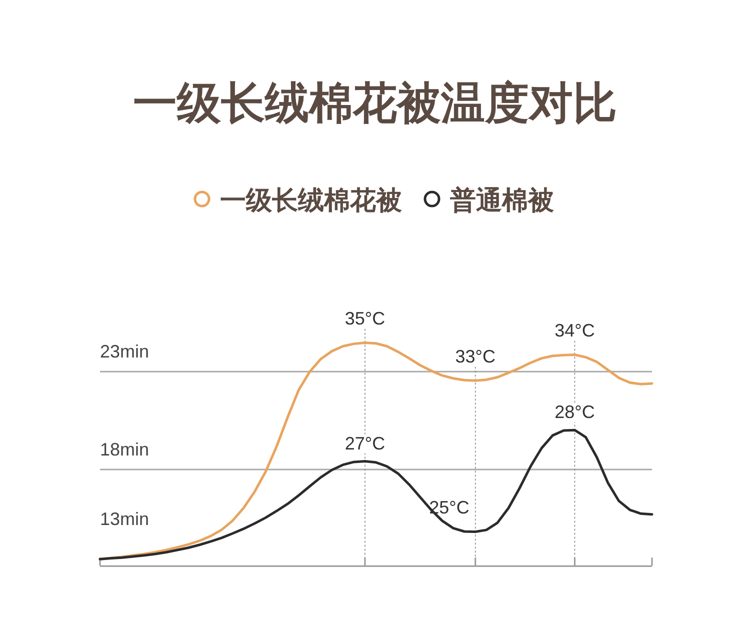  I want to click on annotation: 28°C, so click(574, 412).